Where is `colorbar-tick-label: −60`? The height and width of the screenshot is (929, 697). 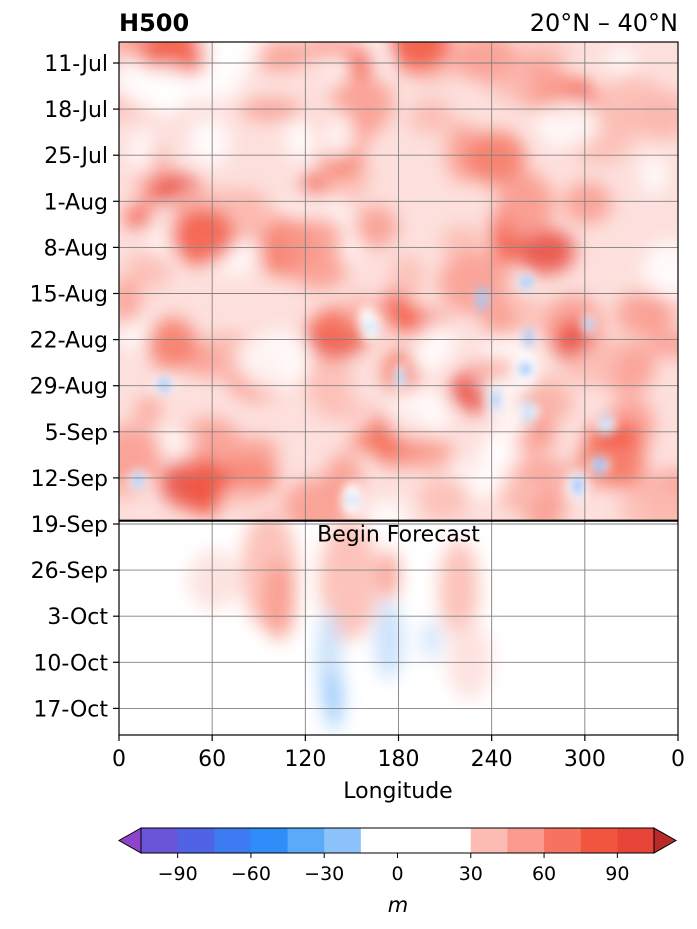 colorbar-tick-label: −60 is located at coordinates (251, 874).